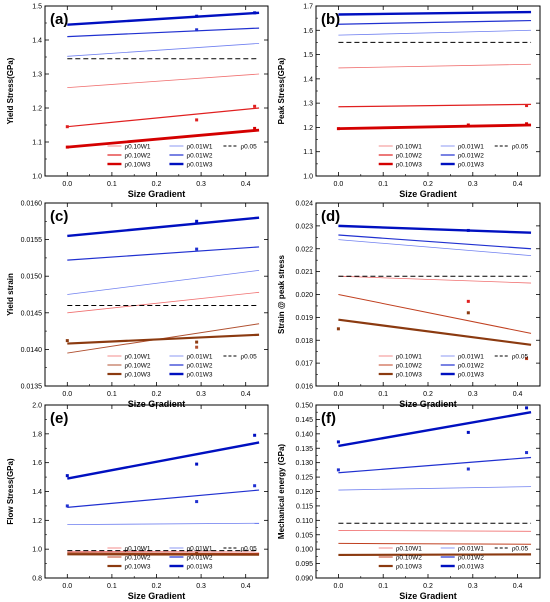 This screenshot has height=602, width=550. What do you see at coordinates (32, 240) in the screenshot?
I see `y-tick-label: 0.0155` at bounding box center [32, 240].